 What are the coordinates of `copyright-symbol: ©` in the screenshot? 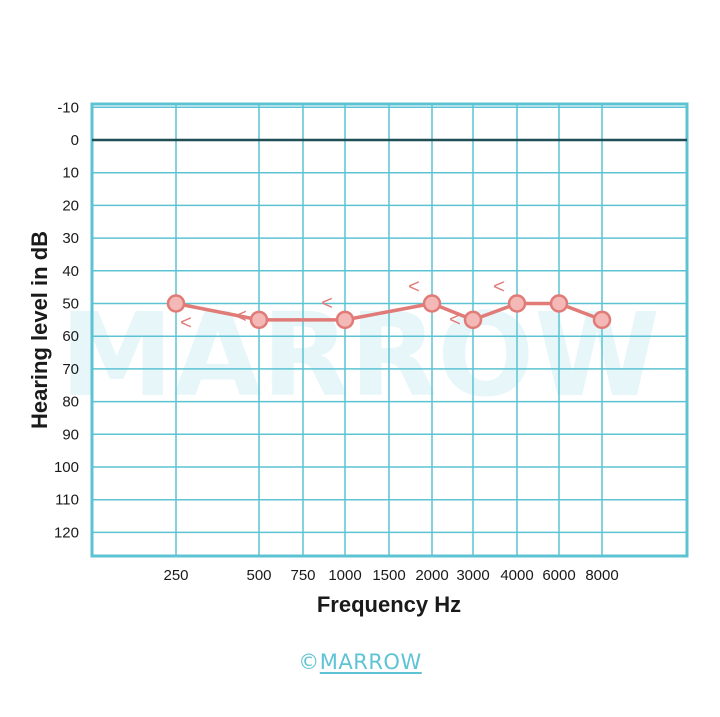 It's located at (309, 662).